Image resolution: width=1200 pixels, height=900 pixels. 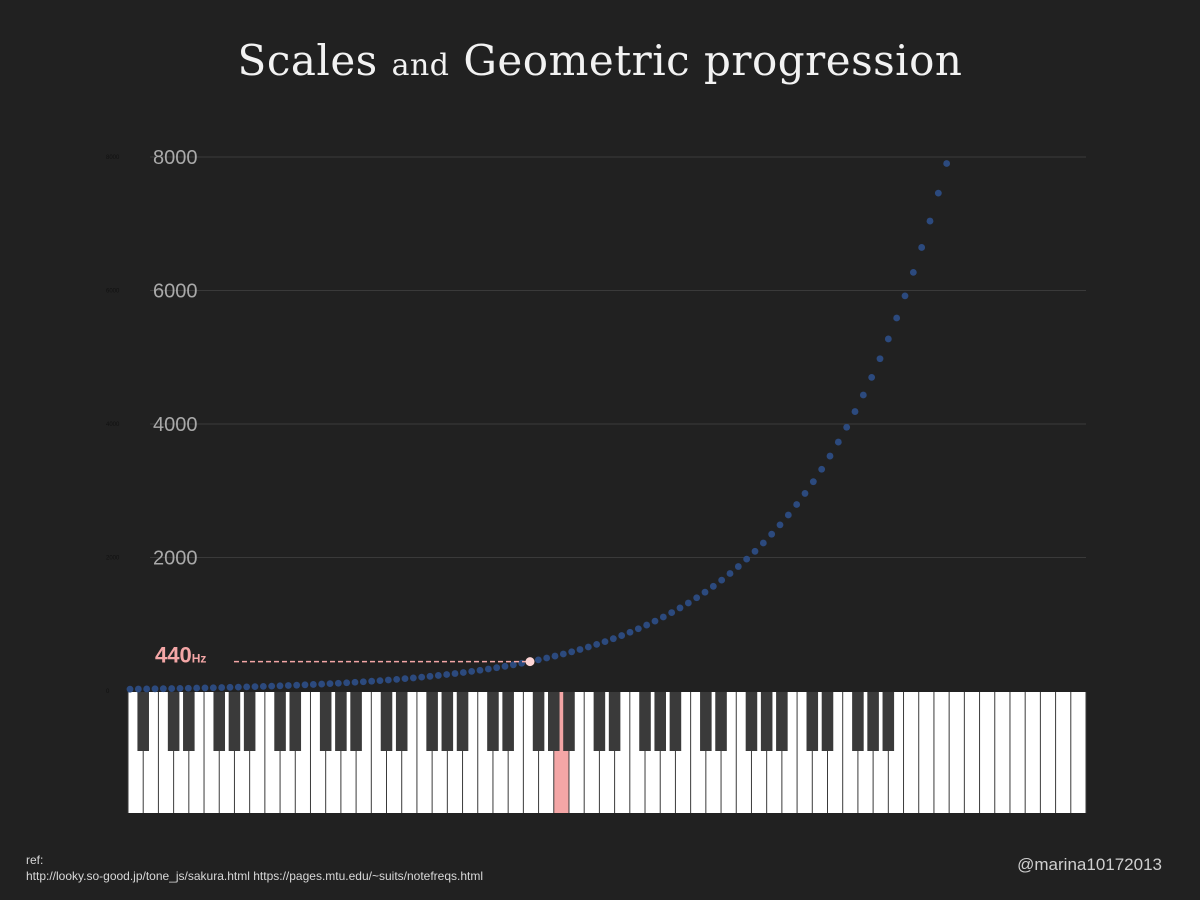 What do you see at coordinates (113, 425) in the screenshot?
I see `y-tick-mini-label: 4000` at bounding box center [113, 425].